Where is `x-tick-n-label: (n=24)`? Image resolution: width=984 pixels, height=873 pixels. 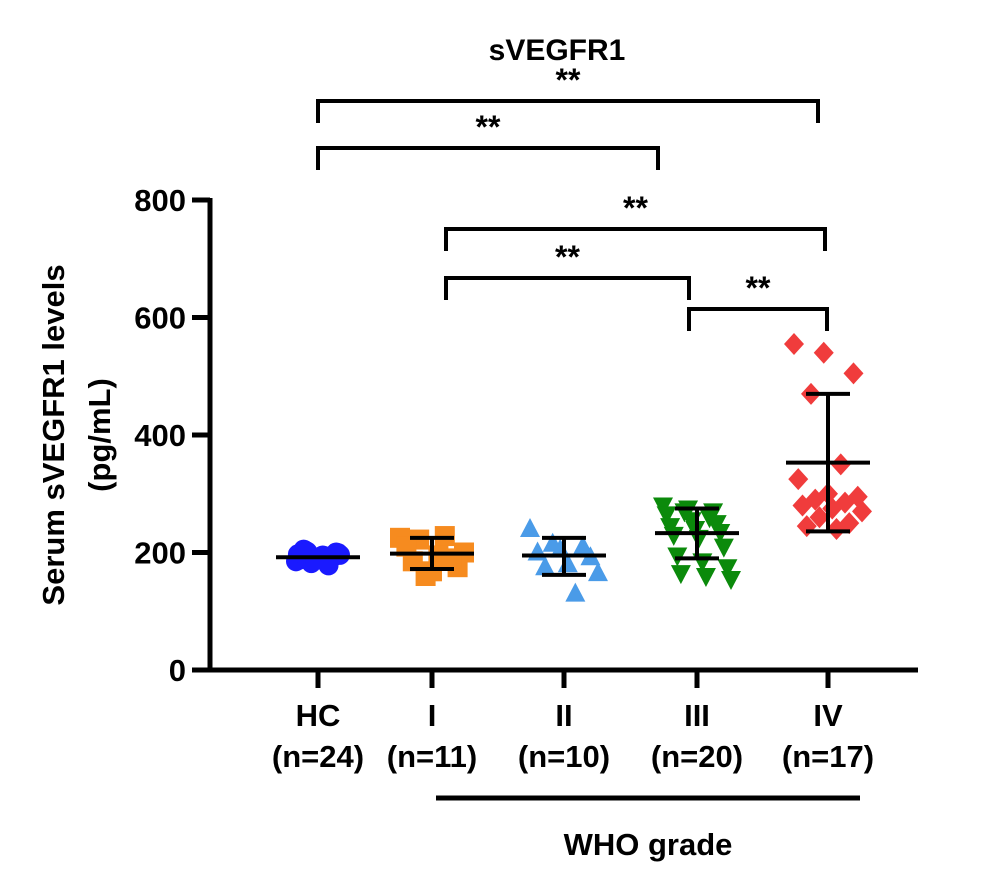 x-tick-n-label: (n=24) is located at coordinates (318, 756).